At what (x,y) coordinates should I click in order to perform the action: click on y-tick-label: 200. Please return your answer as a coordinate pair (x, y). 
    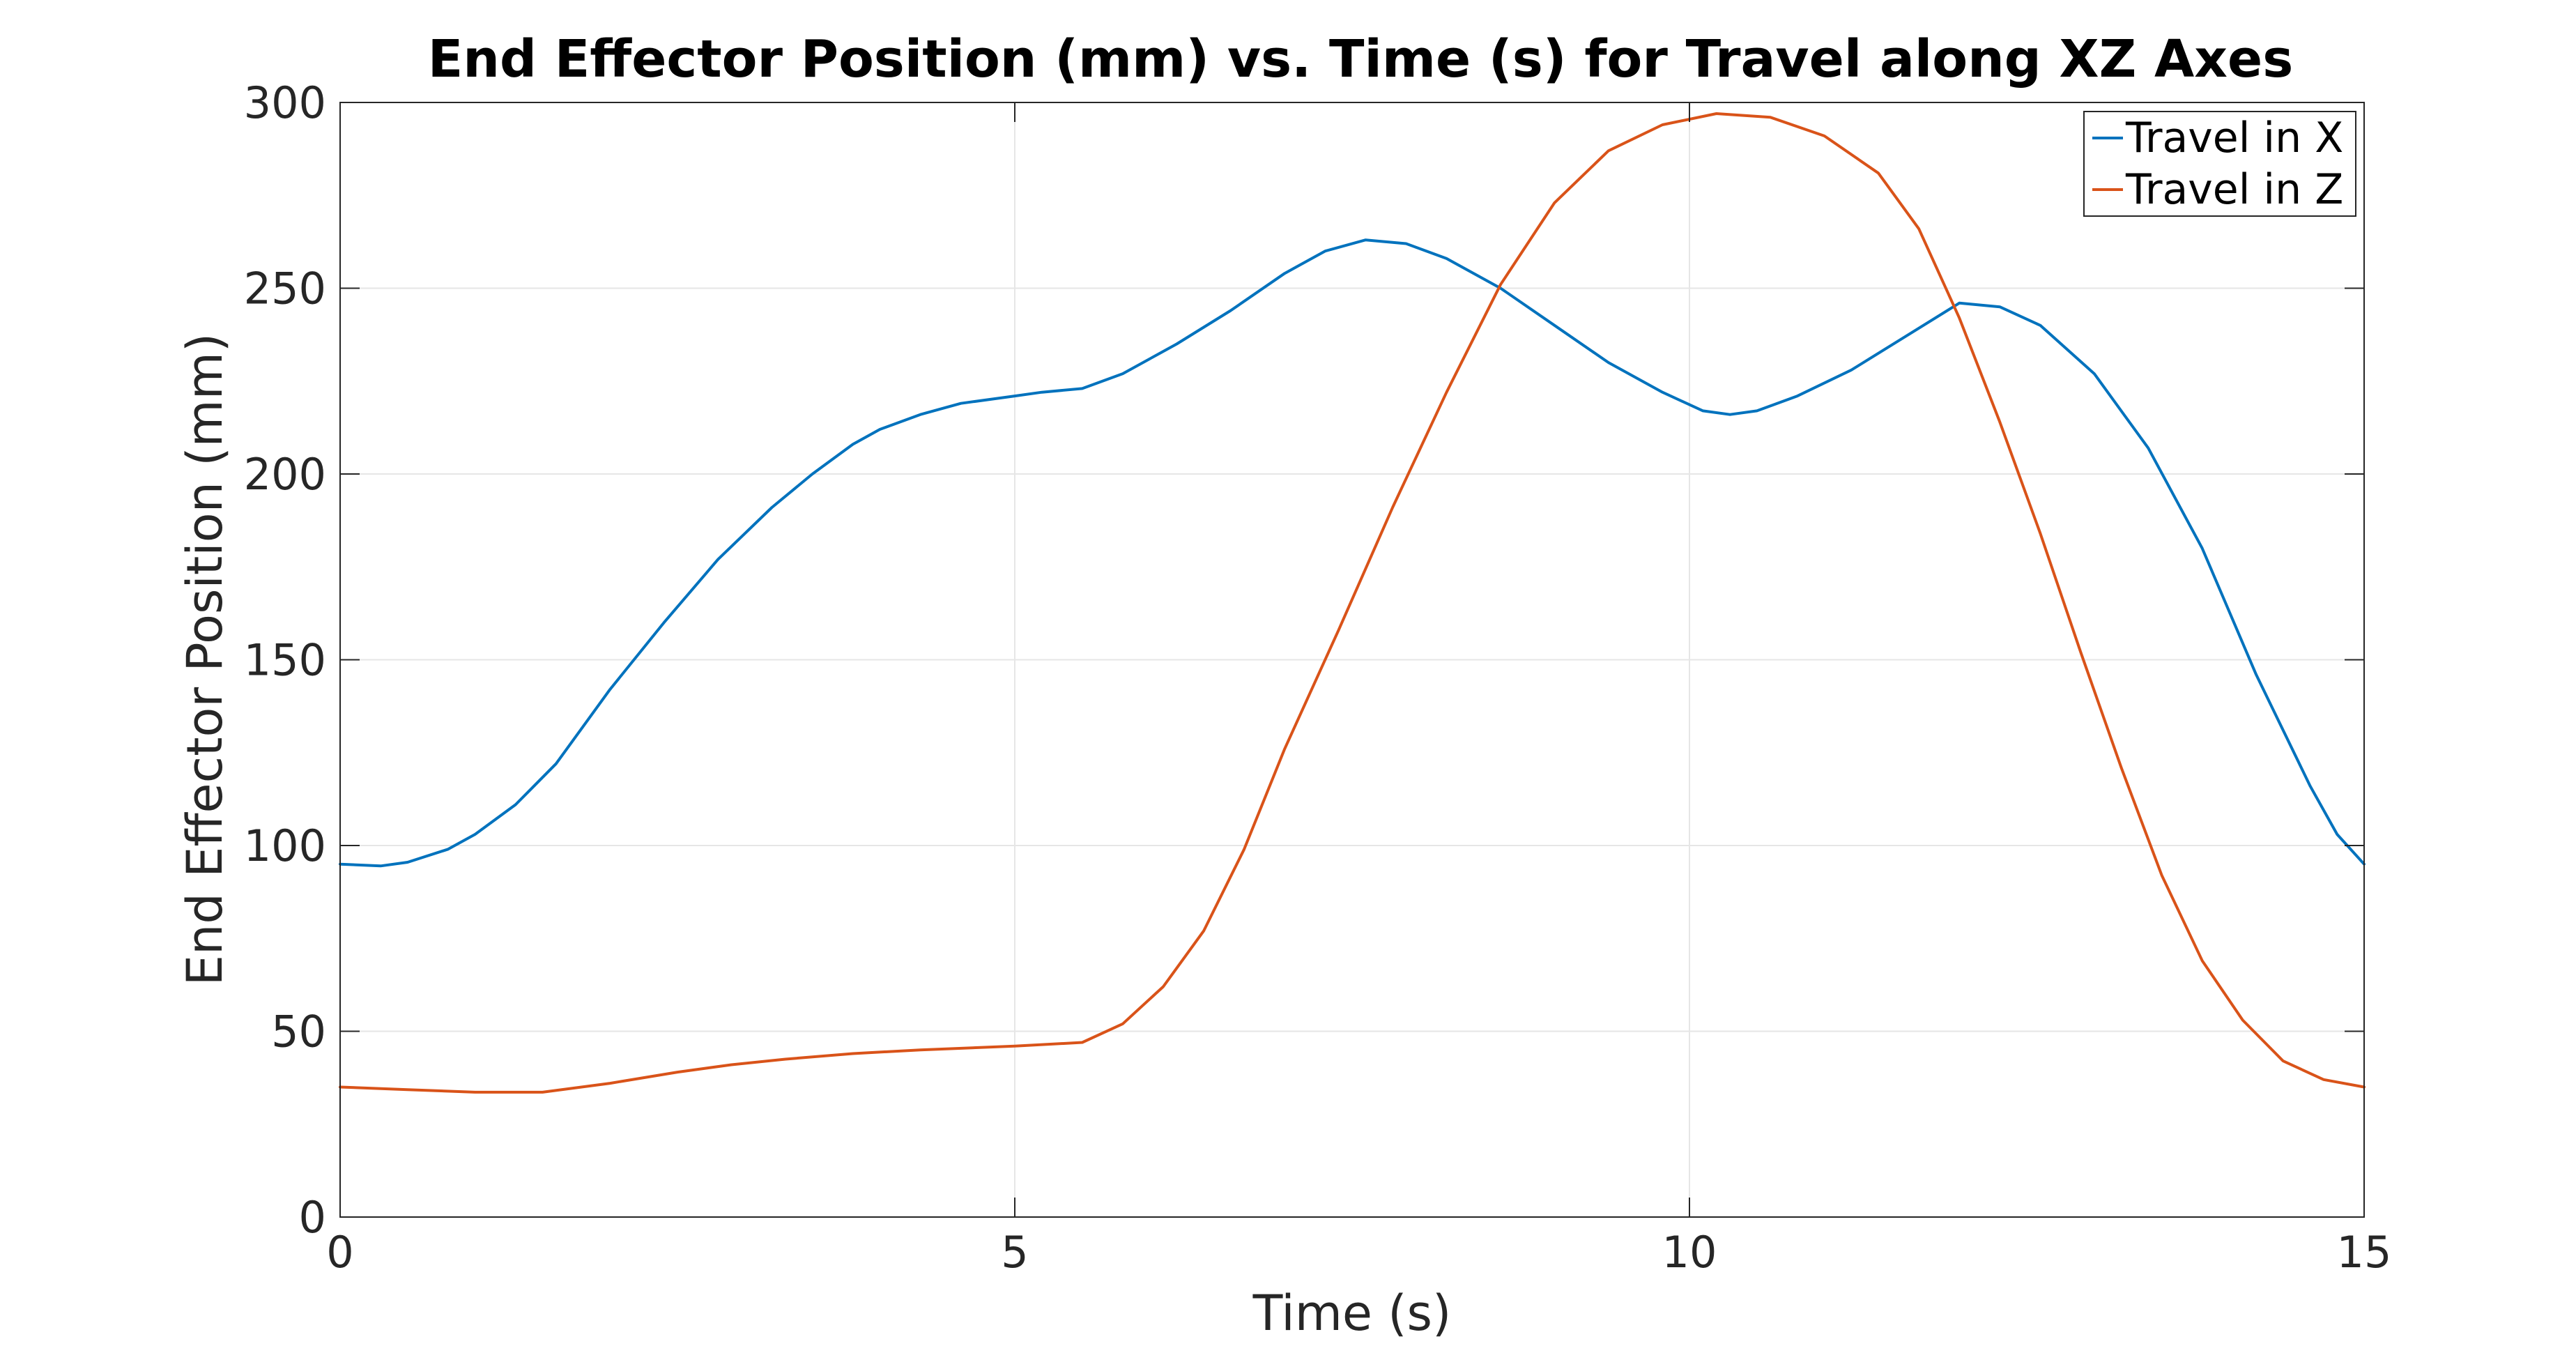
    Looking at the image, I should click on (285, 475).